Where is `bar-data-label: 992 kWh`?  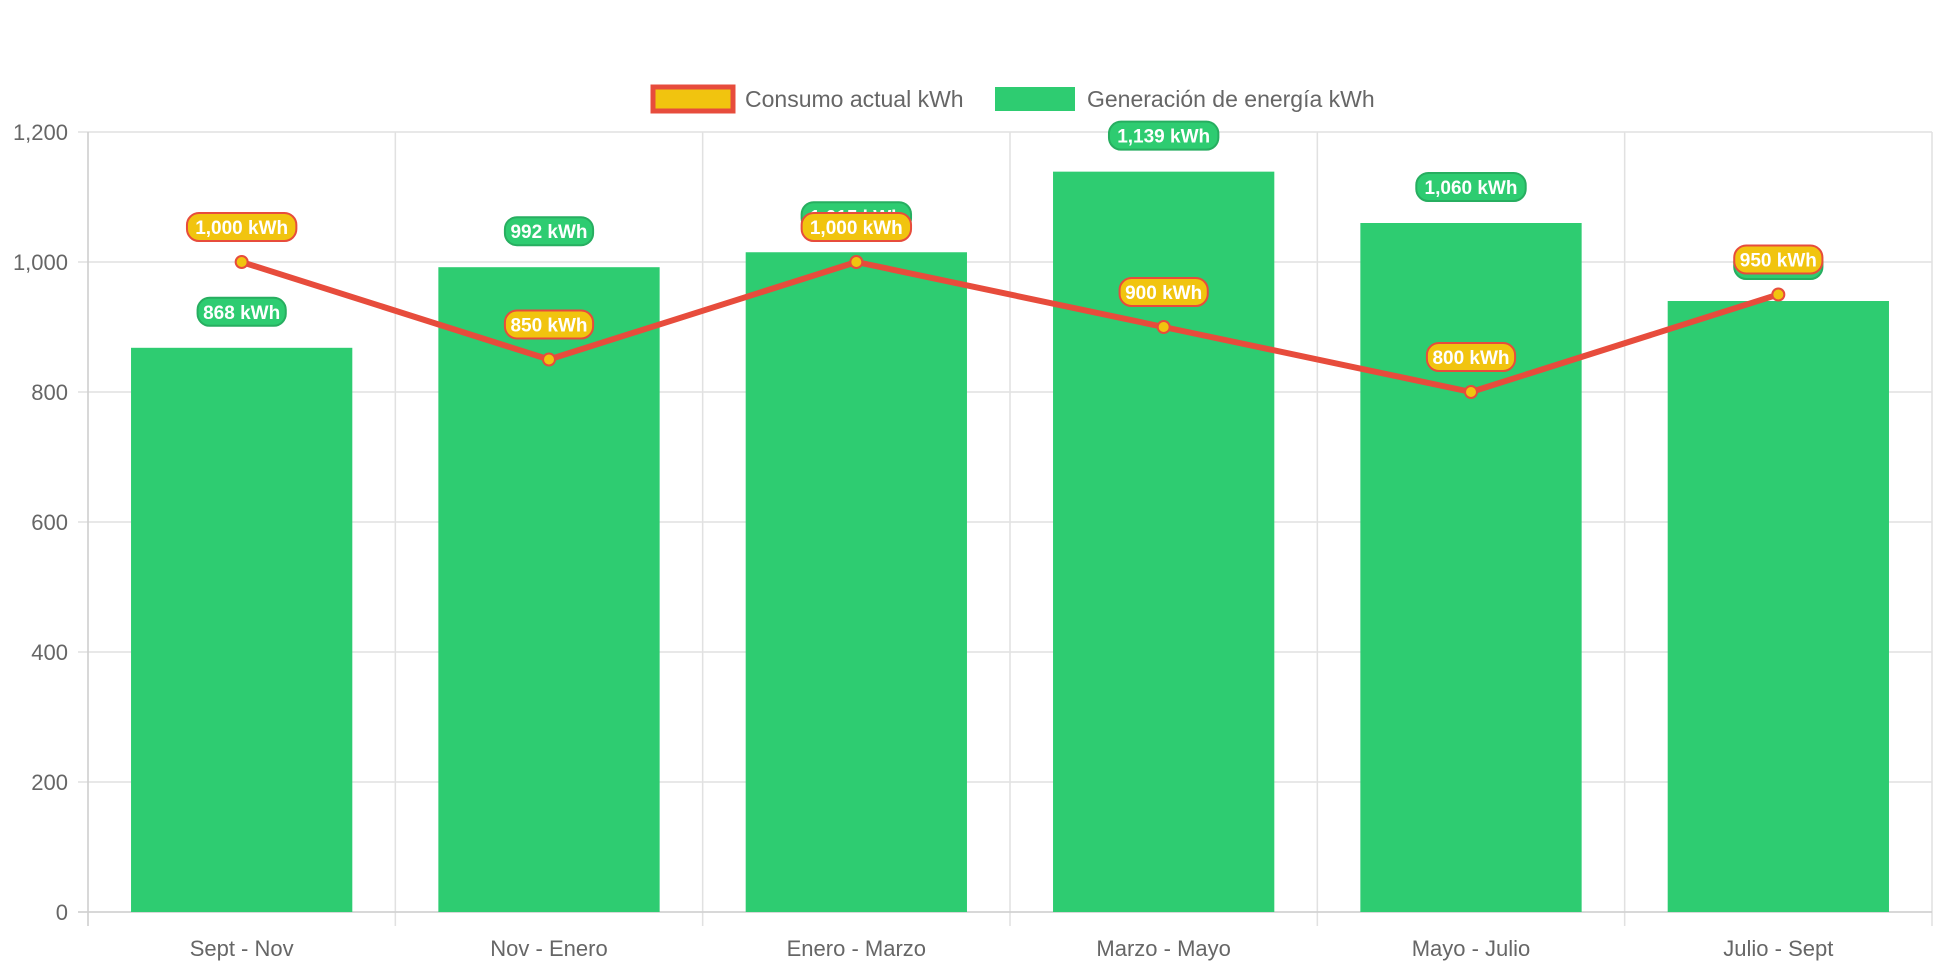
bar-data-label: 992 kWh is located at coordinates (549, 231).